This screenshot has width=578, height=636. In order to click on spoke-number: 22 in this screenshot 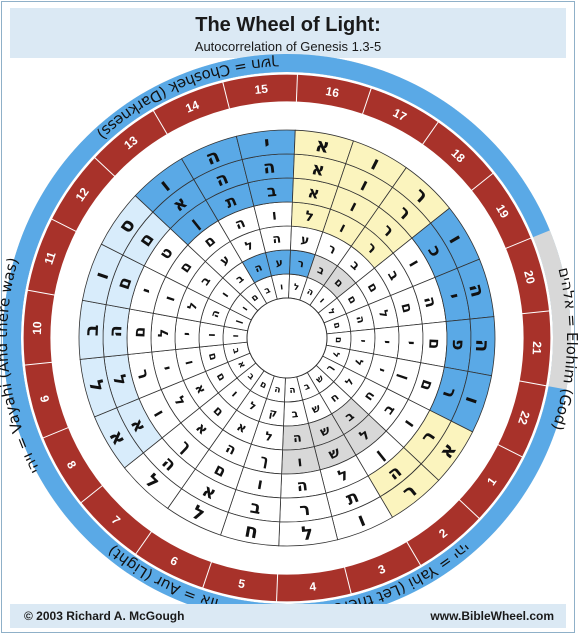, I will do `click(524, 417)`.